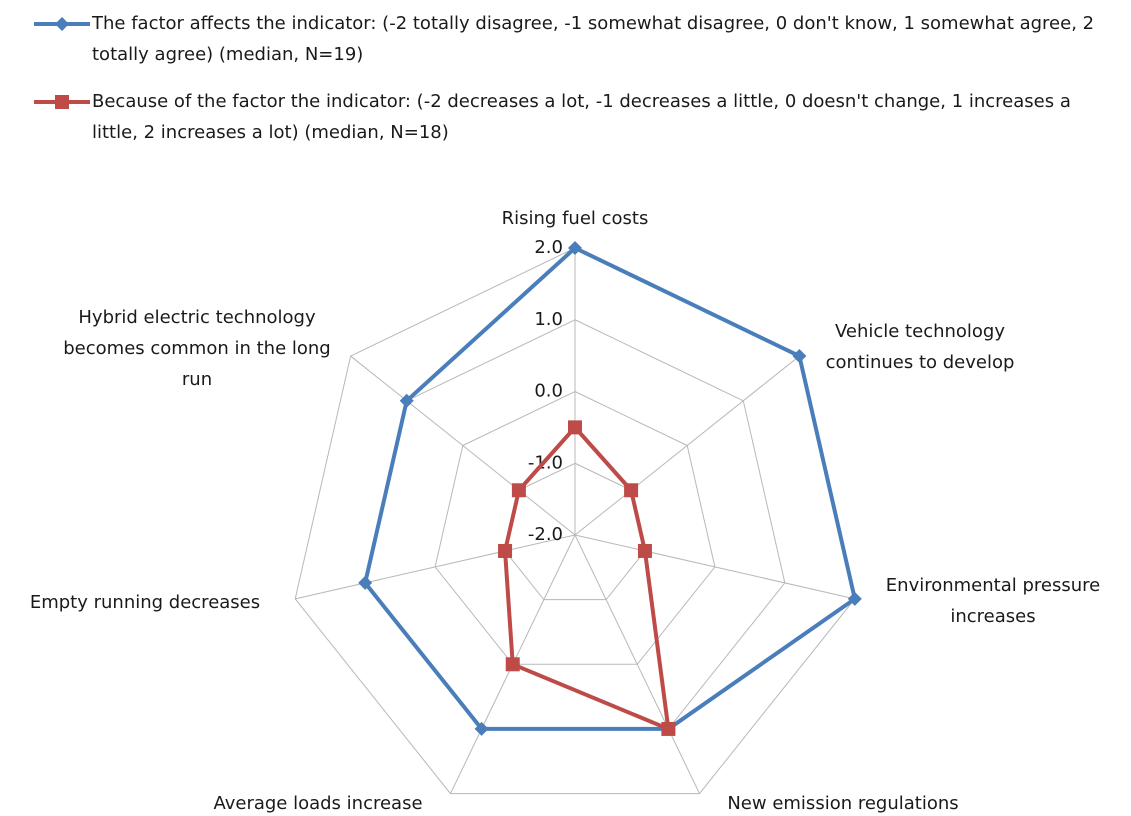 The image size is (1131, 816). Describe the element at coordinates (548, 319) in the screenshot. I see `y-tick-label: 1.0` at that location.